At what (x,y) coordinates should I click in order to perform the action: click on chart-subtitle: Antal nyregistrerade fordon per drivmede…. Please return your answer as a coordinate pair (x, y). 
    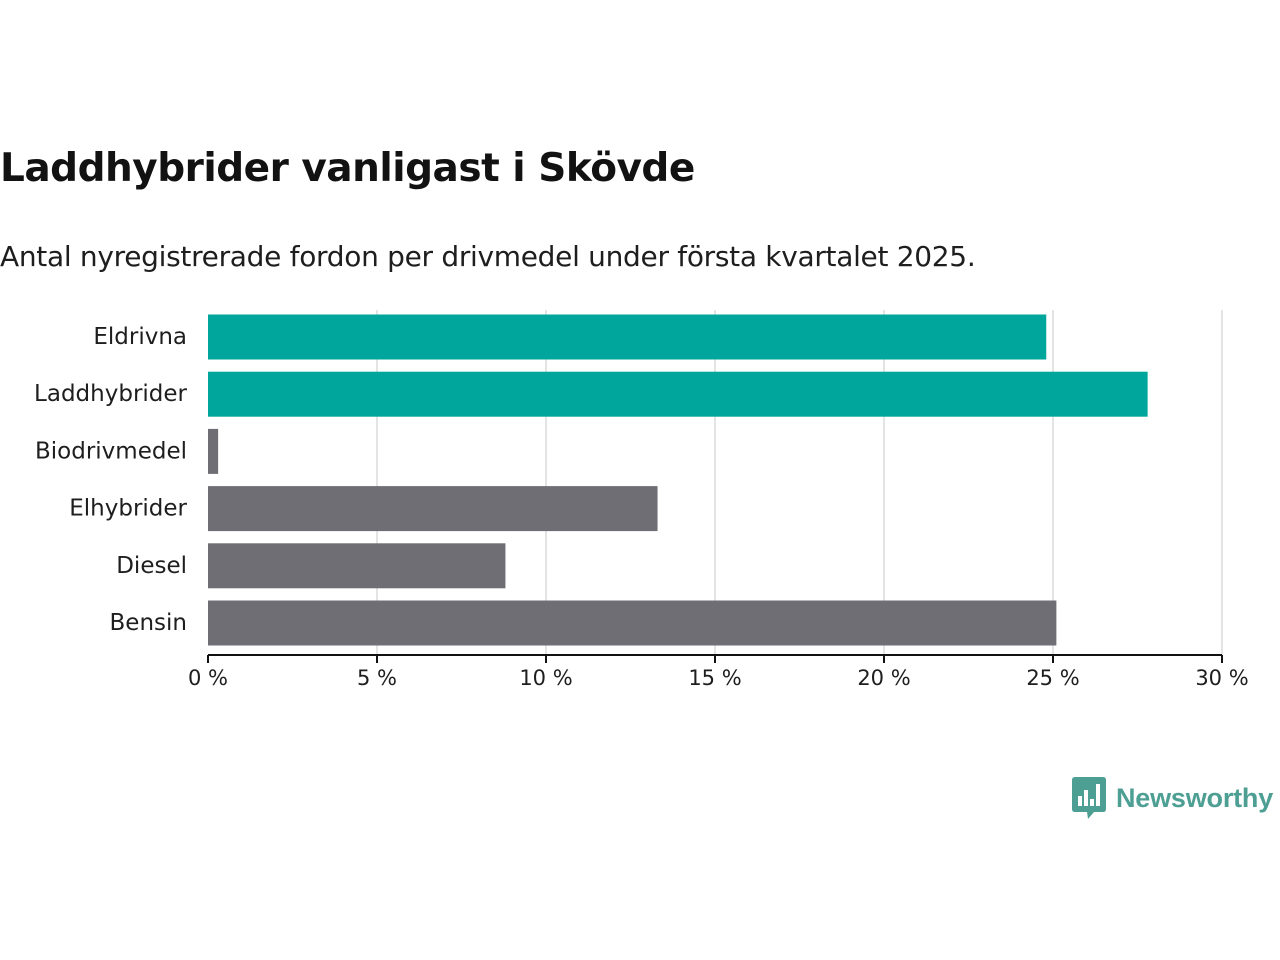
    Looking at the image, I should click on (488, 256).